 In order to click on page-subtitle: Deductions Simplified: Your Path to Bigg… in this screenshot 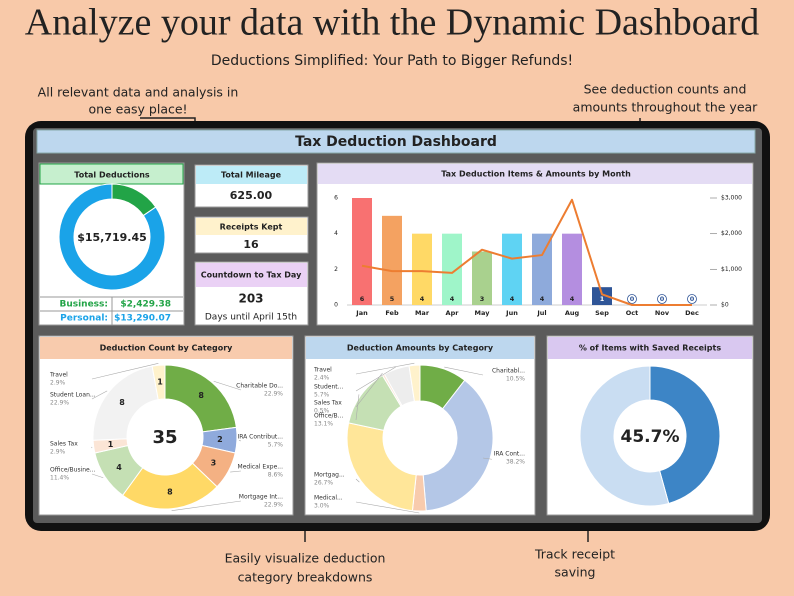, I will do `click(392, 61)`.